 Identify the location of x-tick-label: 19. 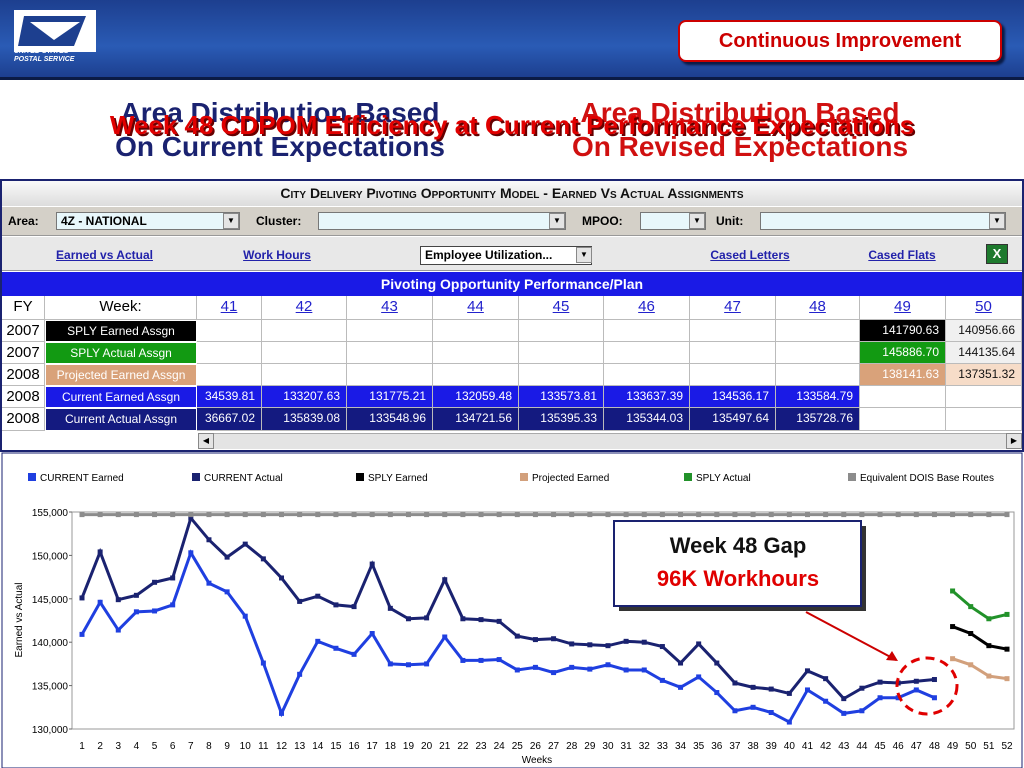
(409, 746).